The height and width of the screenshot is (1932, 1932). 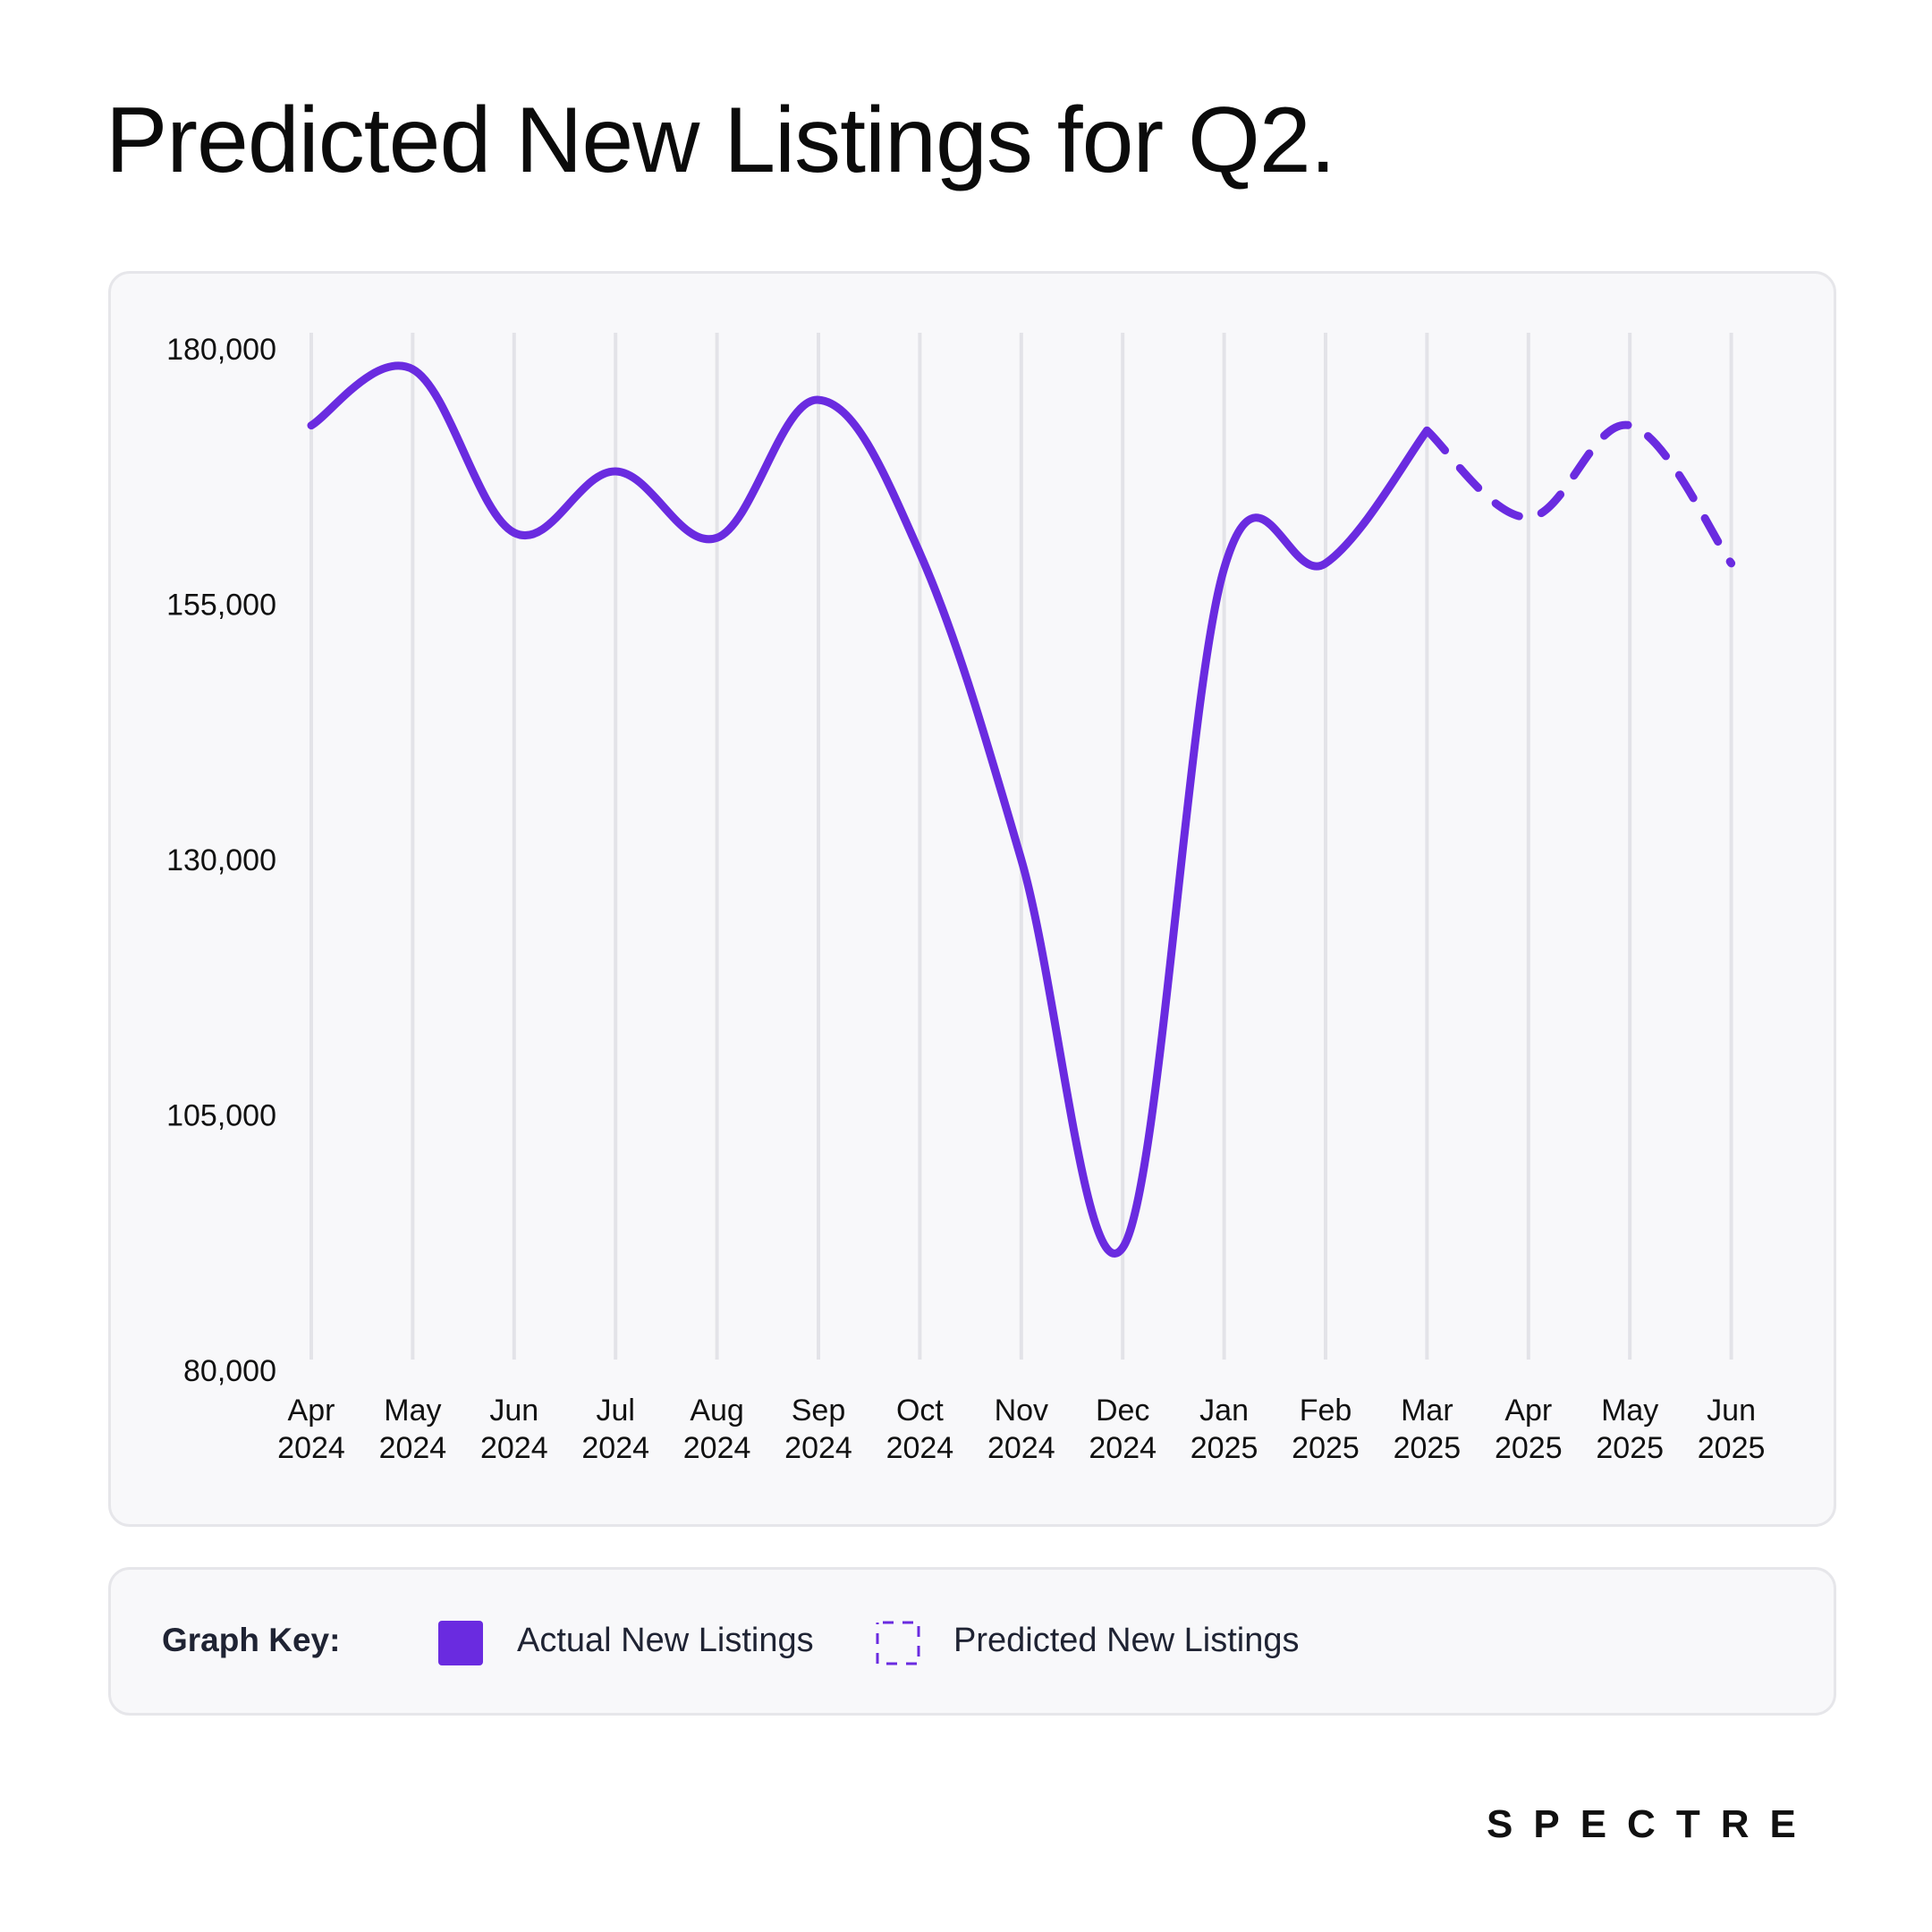 I want to click on y-tick-label: 180,000, so click(x=221, y=350).